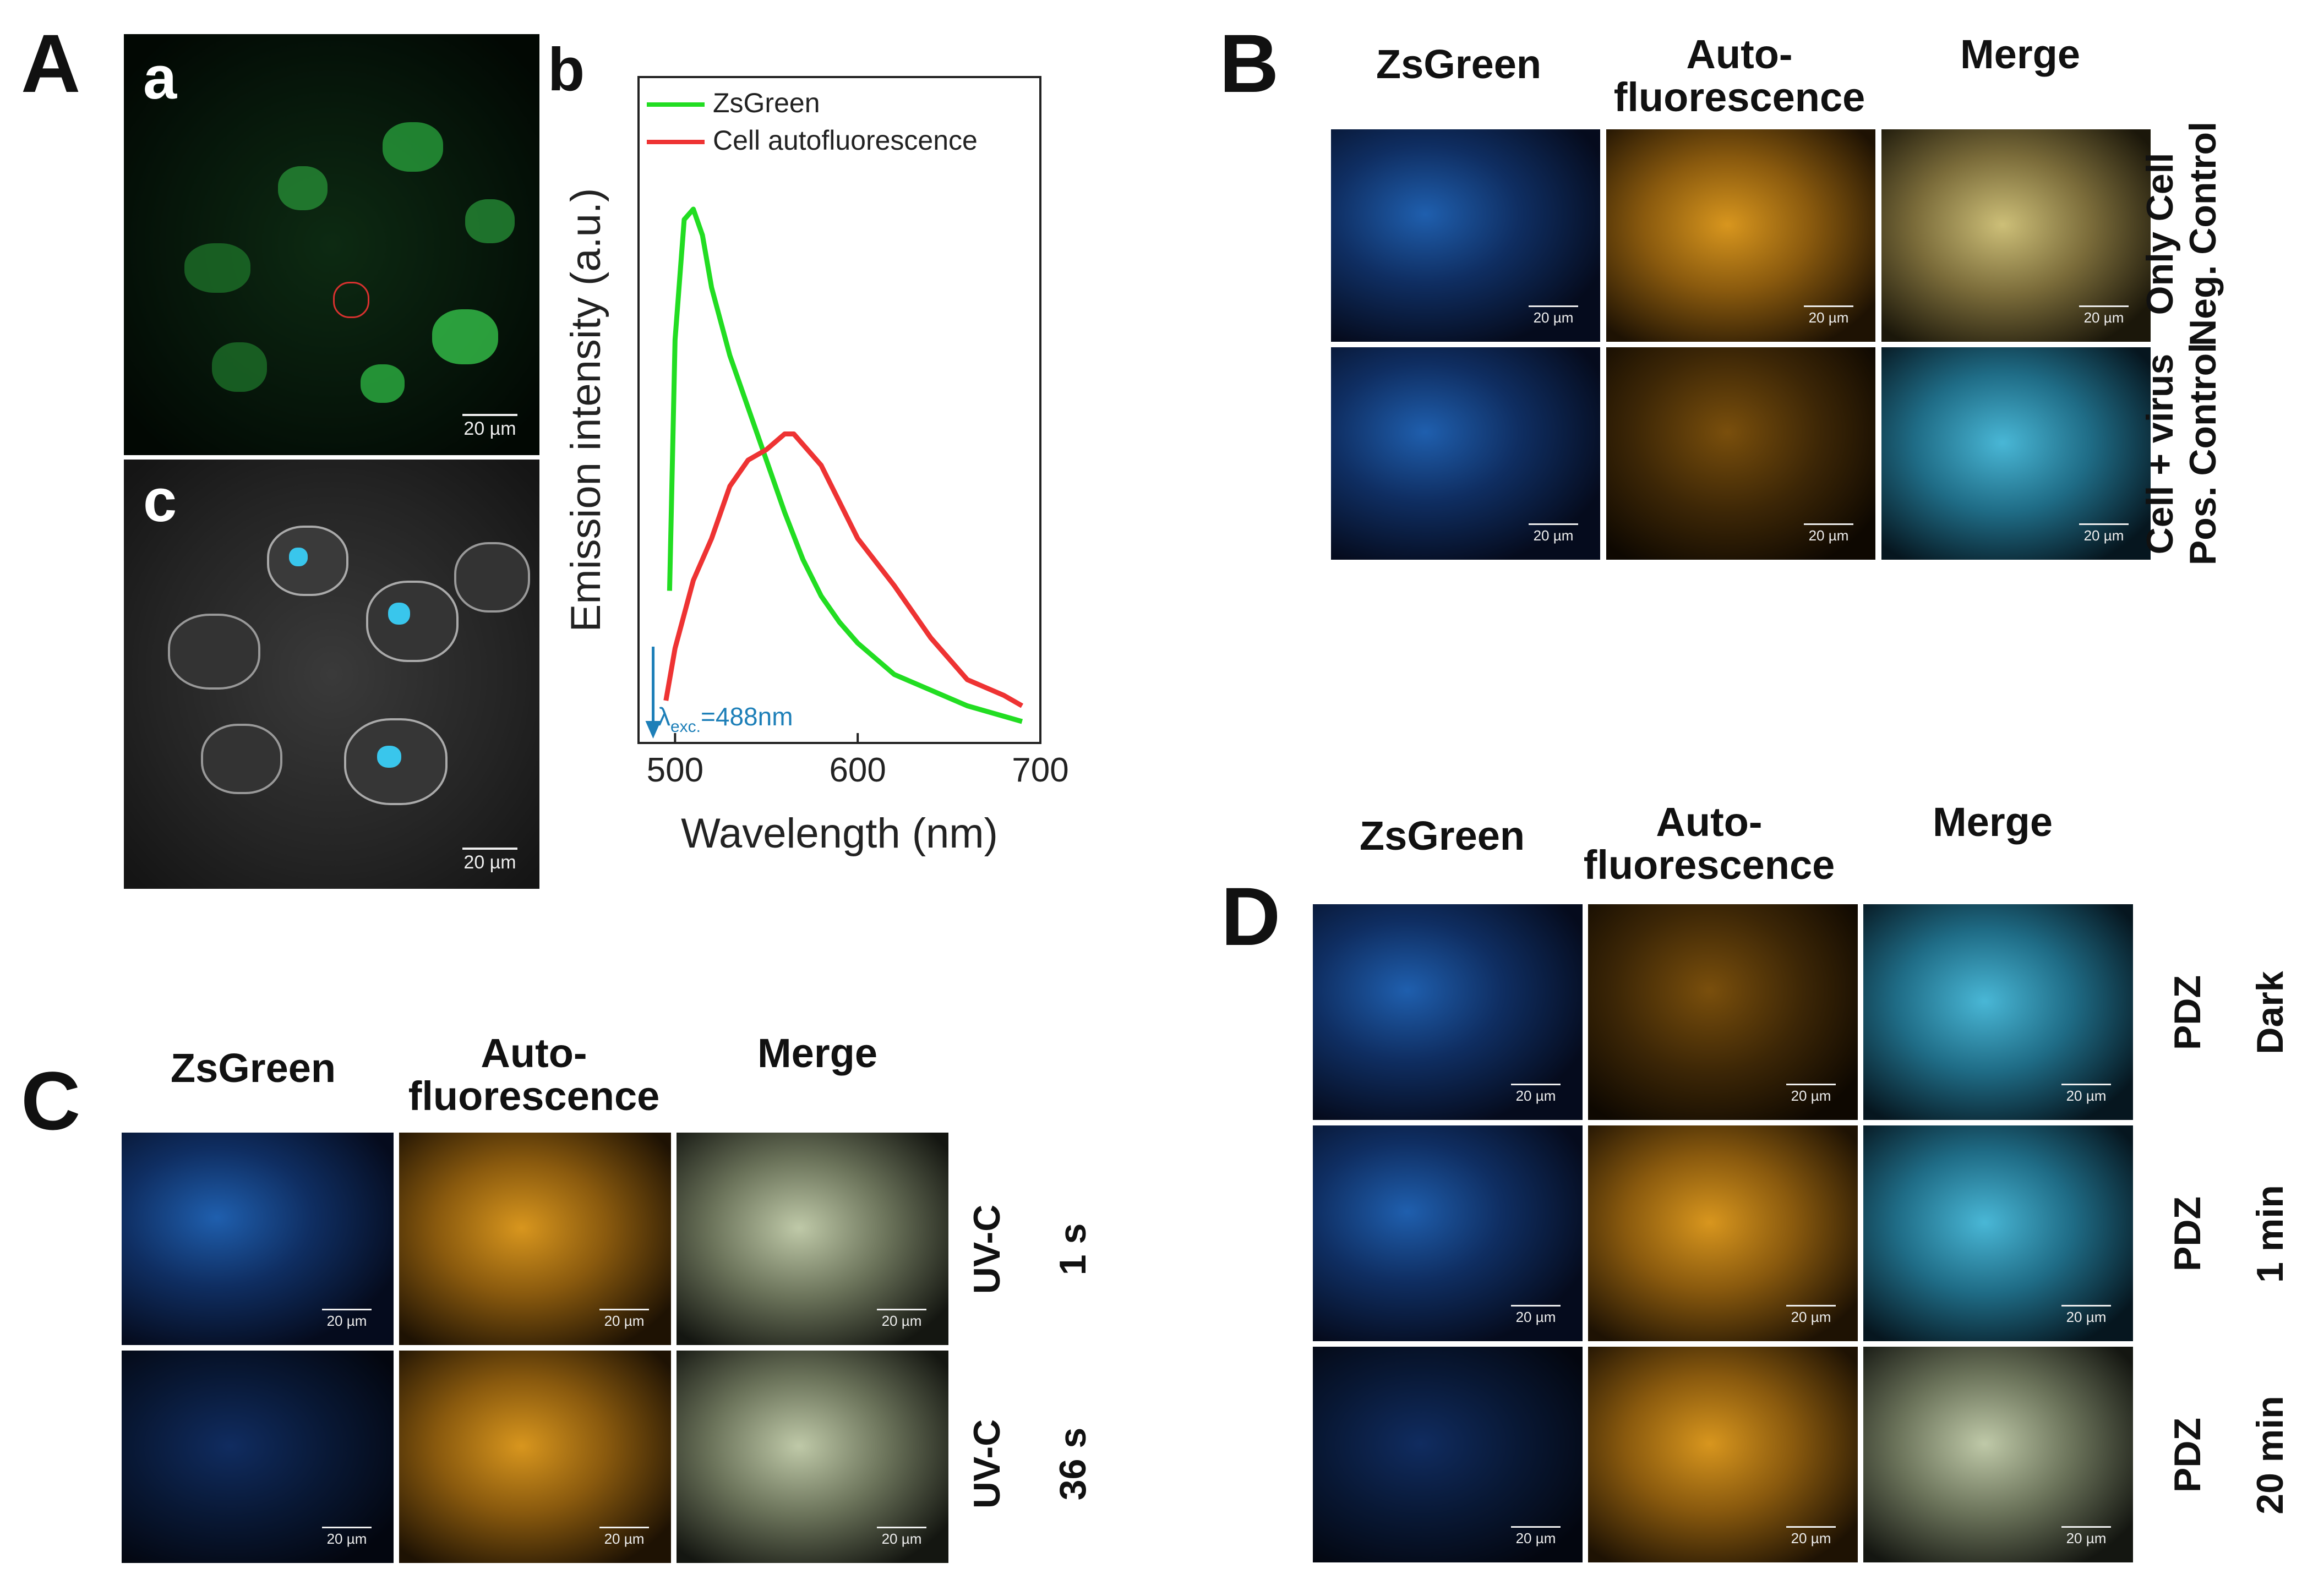  Describe the element at coordinates (160, 78) in the screenshot. I see `subpanel-label-a: a` at that location.